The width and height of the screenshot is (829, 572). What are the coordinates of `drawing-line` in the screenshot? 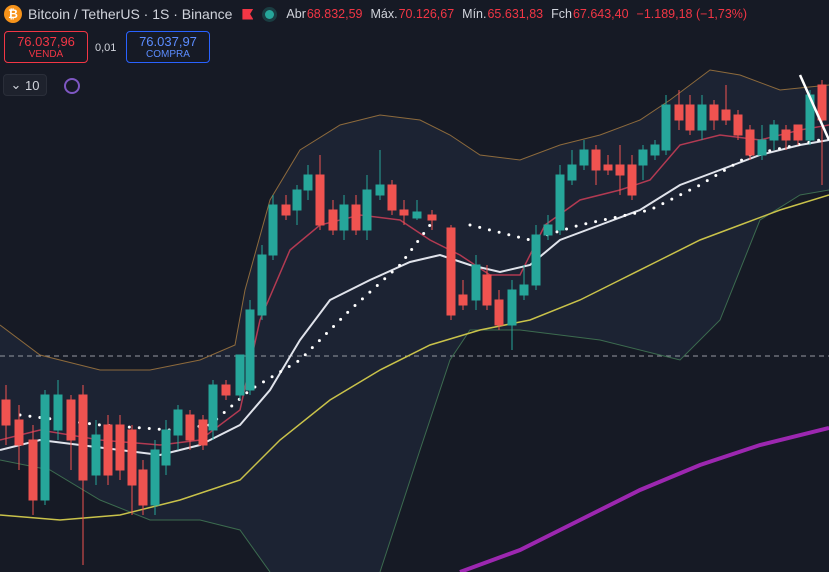 It's located at (813, 107).